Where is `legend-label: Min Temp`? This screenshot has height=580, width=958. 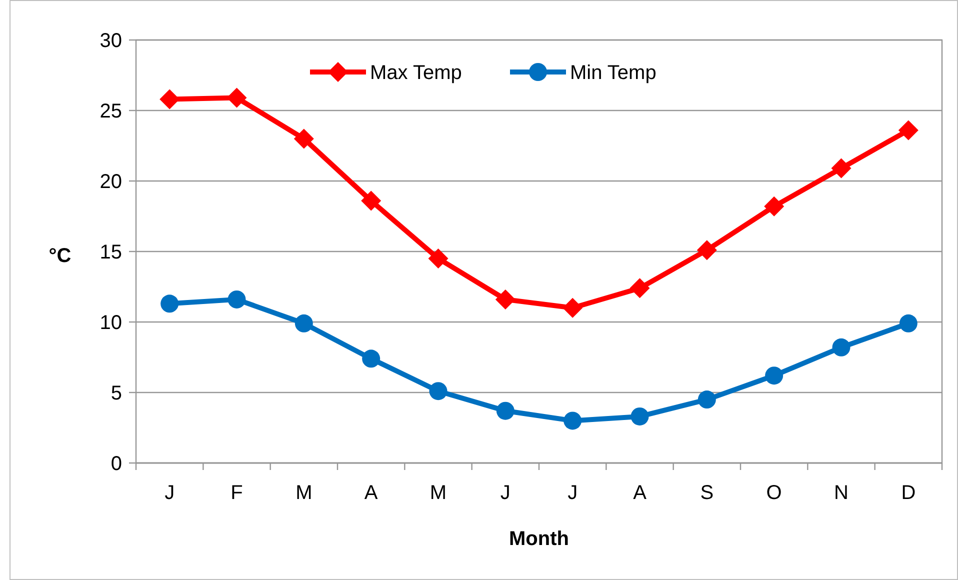 legend-label: Min Temp is located at coordinates (613, 73).